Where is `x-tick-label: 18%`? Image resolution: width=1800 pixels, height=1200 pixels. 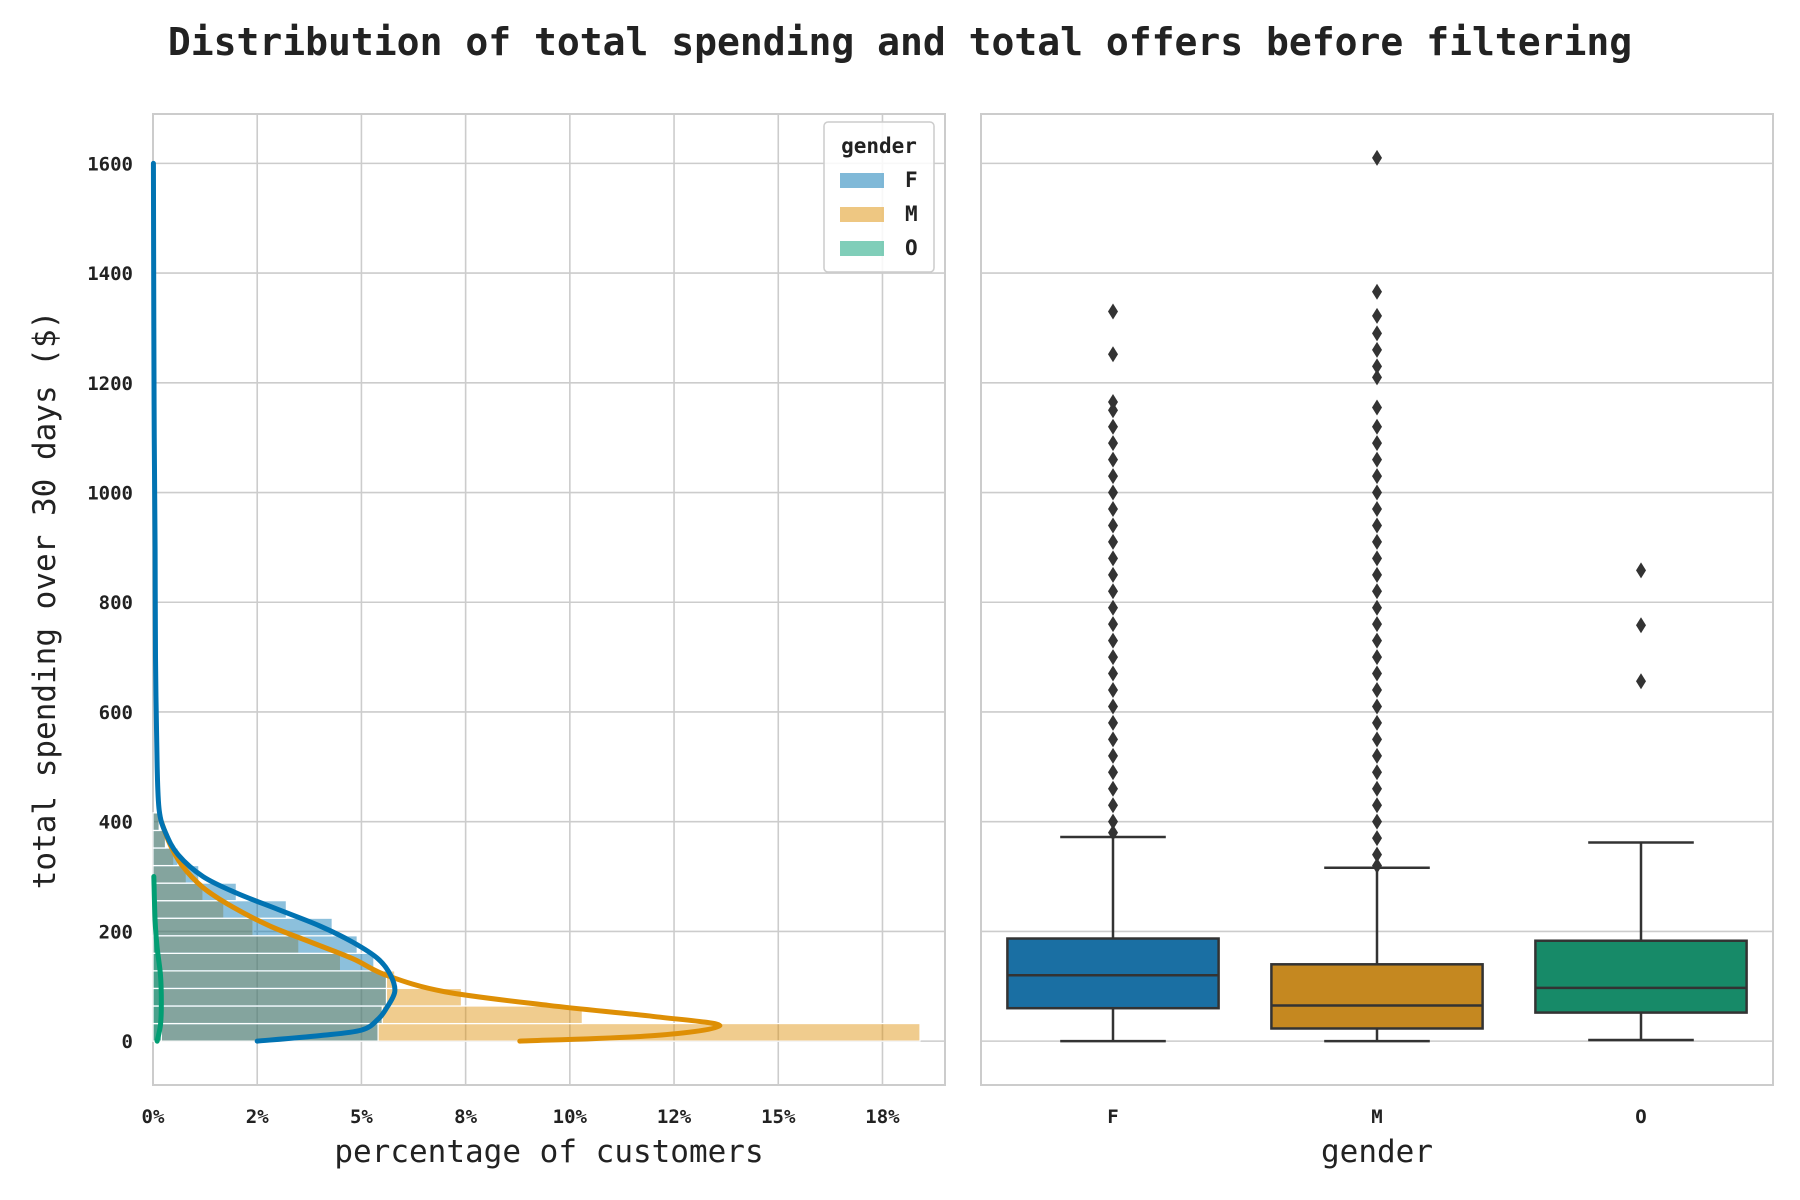 x-tick-label: 18% is located at coordinates (882, 1117).